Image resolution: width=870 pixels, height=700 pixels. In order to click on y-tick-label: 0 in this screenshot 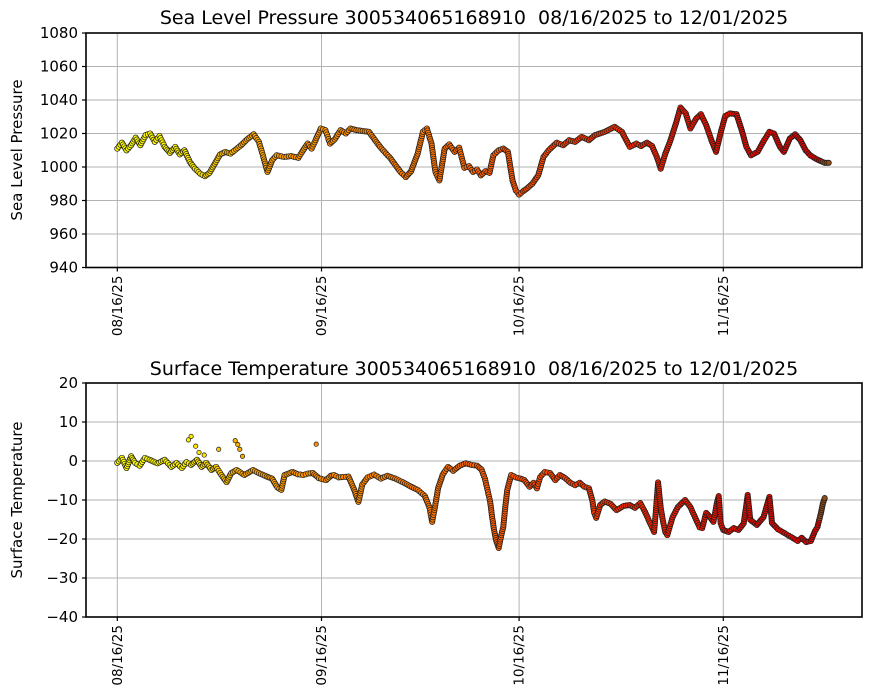, I will do `click(73, 461)`.